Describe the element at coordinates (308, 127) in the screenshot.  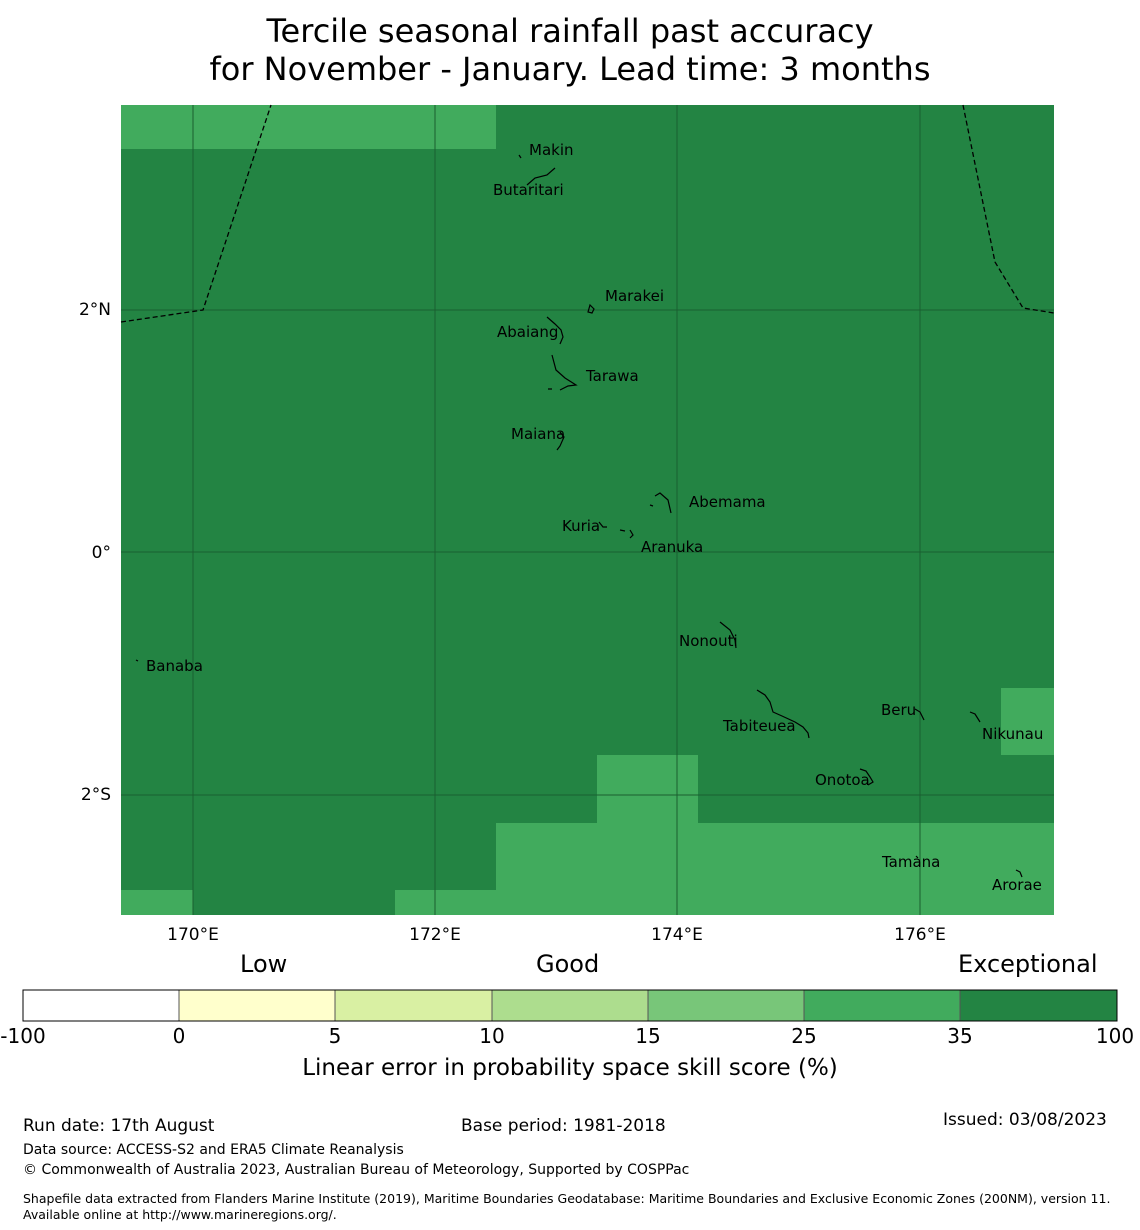
I see `region-top-left` at that location.